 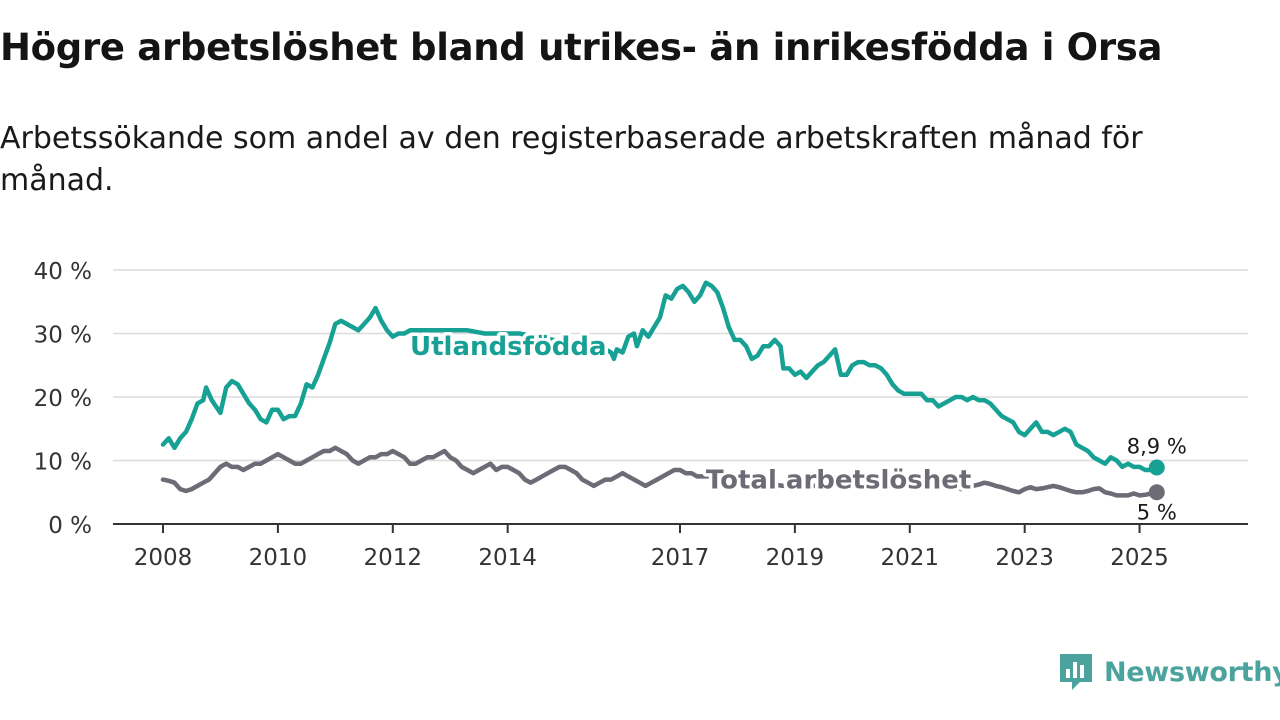 What do you see at coordinates (838, 481) in the screenshot?
I see `series-label-total-arbetsloshet: Total arbetslöshet` at bounding box center [838, 481].